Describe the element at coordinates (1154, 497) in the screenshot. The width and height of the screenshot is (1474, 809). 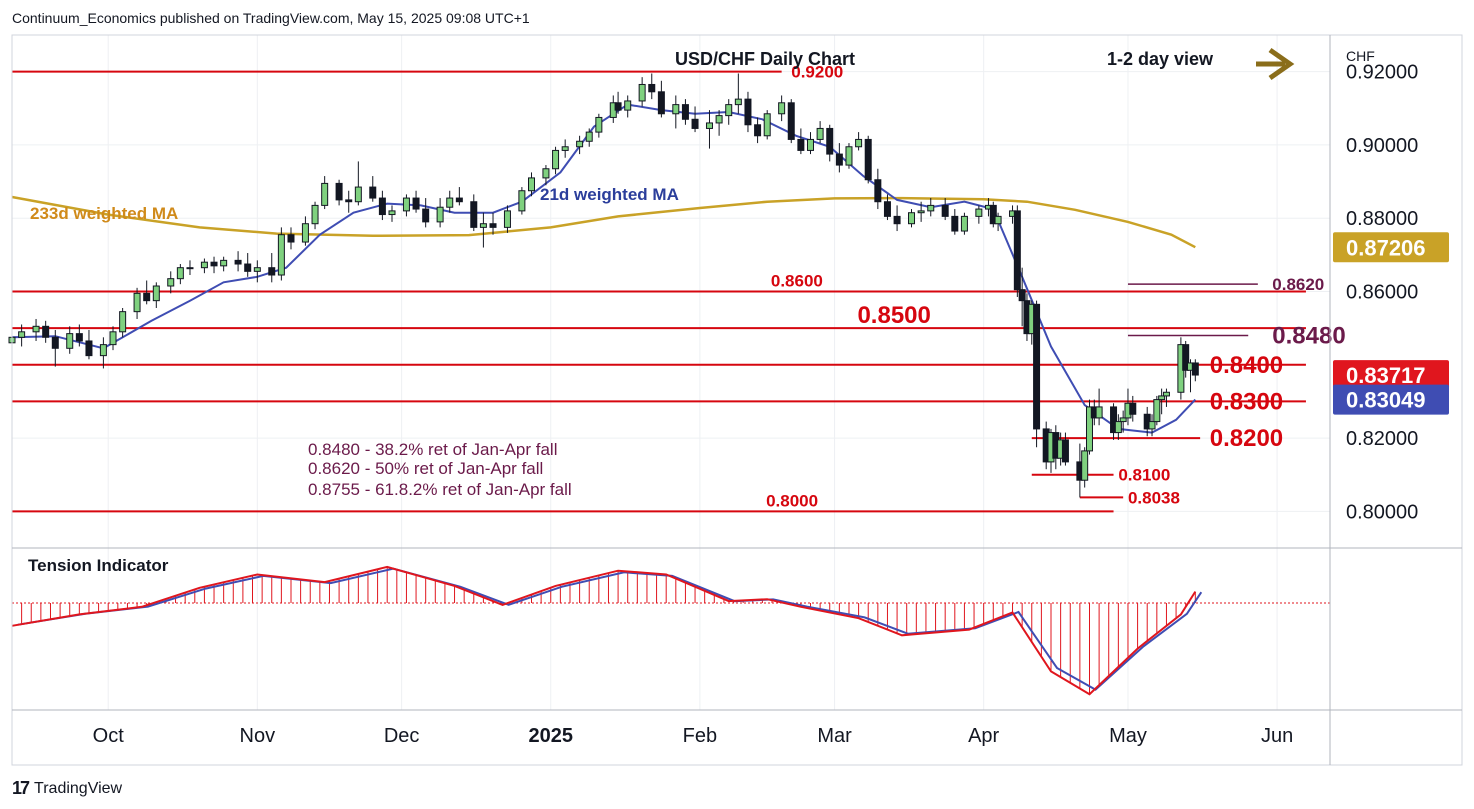
I see `level-label: 0.8038` at that location.